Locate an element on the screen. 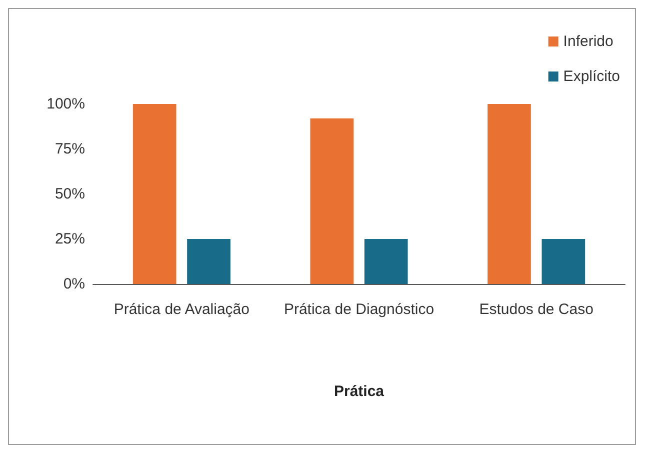 Image resolution: width=648 pixels, height=457 pixels. y-tick-label: 0% is located at coordinates (74, 284).